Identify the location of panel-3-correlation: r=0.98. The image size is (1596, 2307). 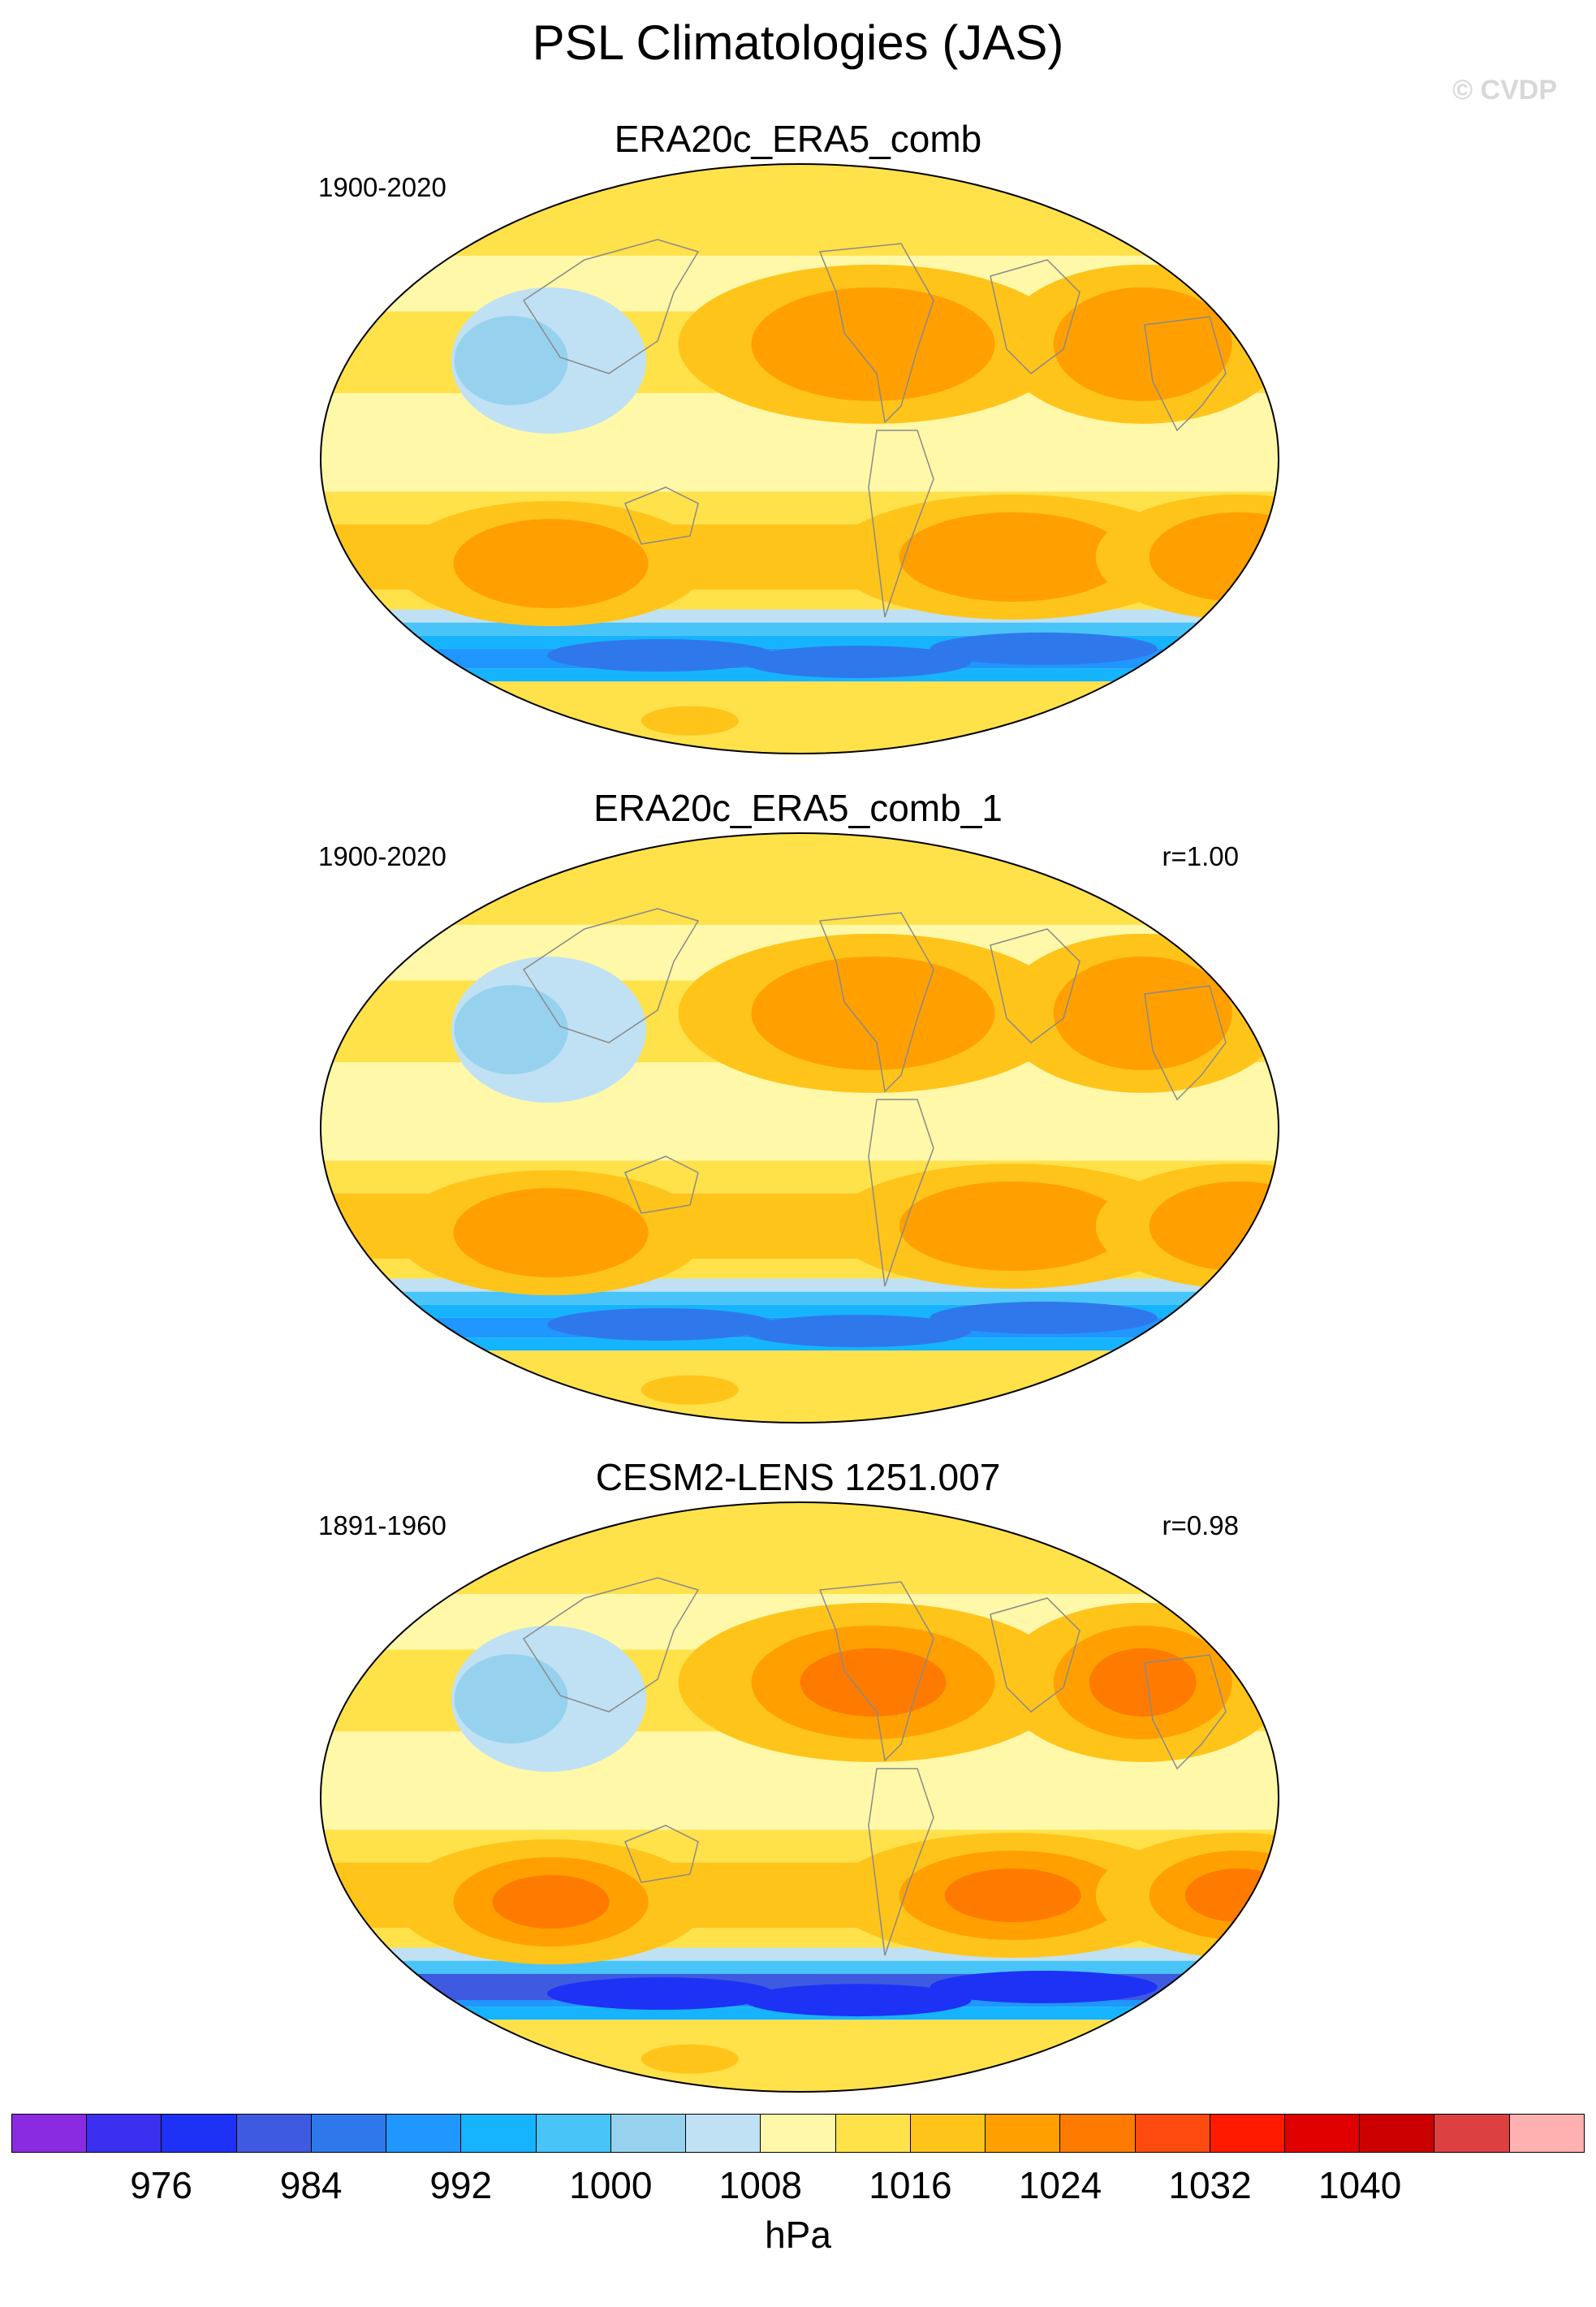
(1201, 1525).